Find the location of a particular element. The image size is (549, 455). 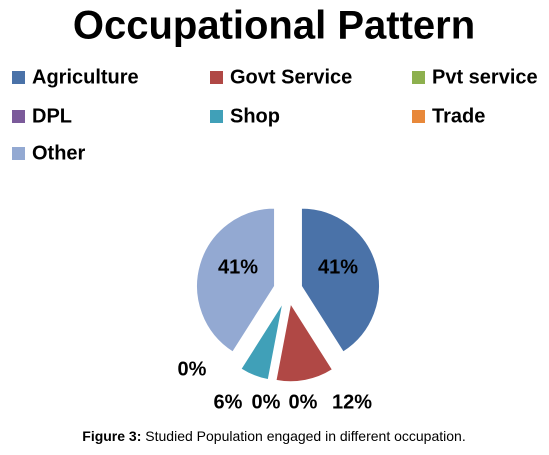

chart-title: Occupational Pattern is located at coordinates (274, 26).